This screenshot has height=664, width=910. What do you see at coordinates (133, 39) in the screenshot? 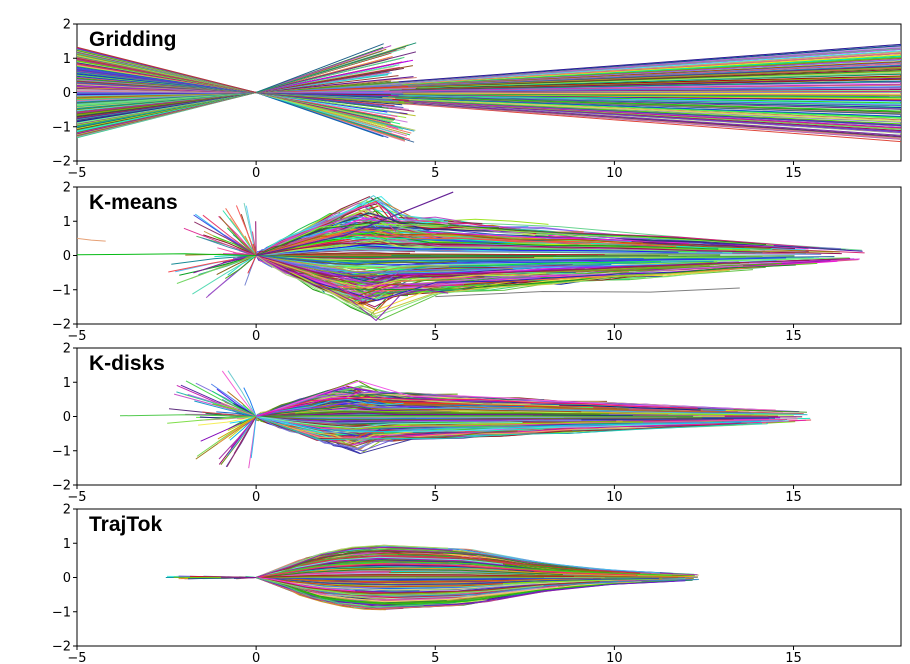
I see `panel-title: Gridding` at bounding box center [133, 39].